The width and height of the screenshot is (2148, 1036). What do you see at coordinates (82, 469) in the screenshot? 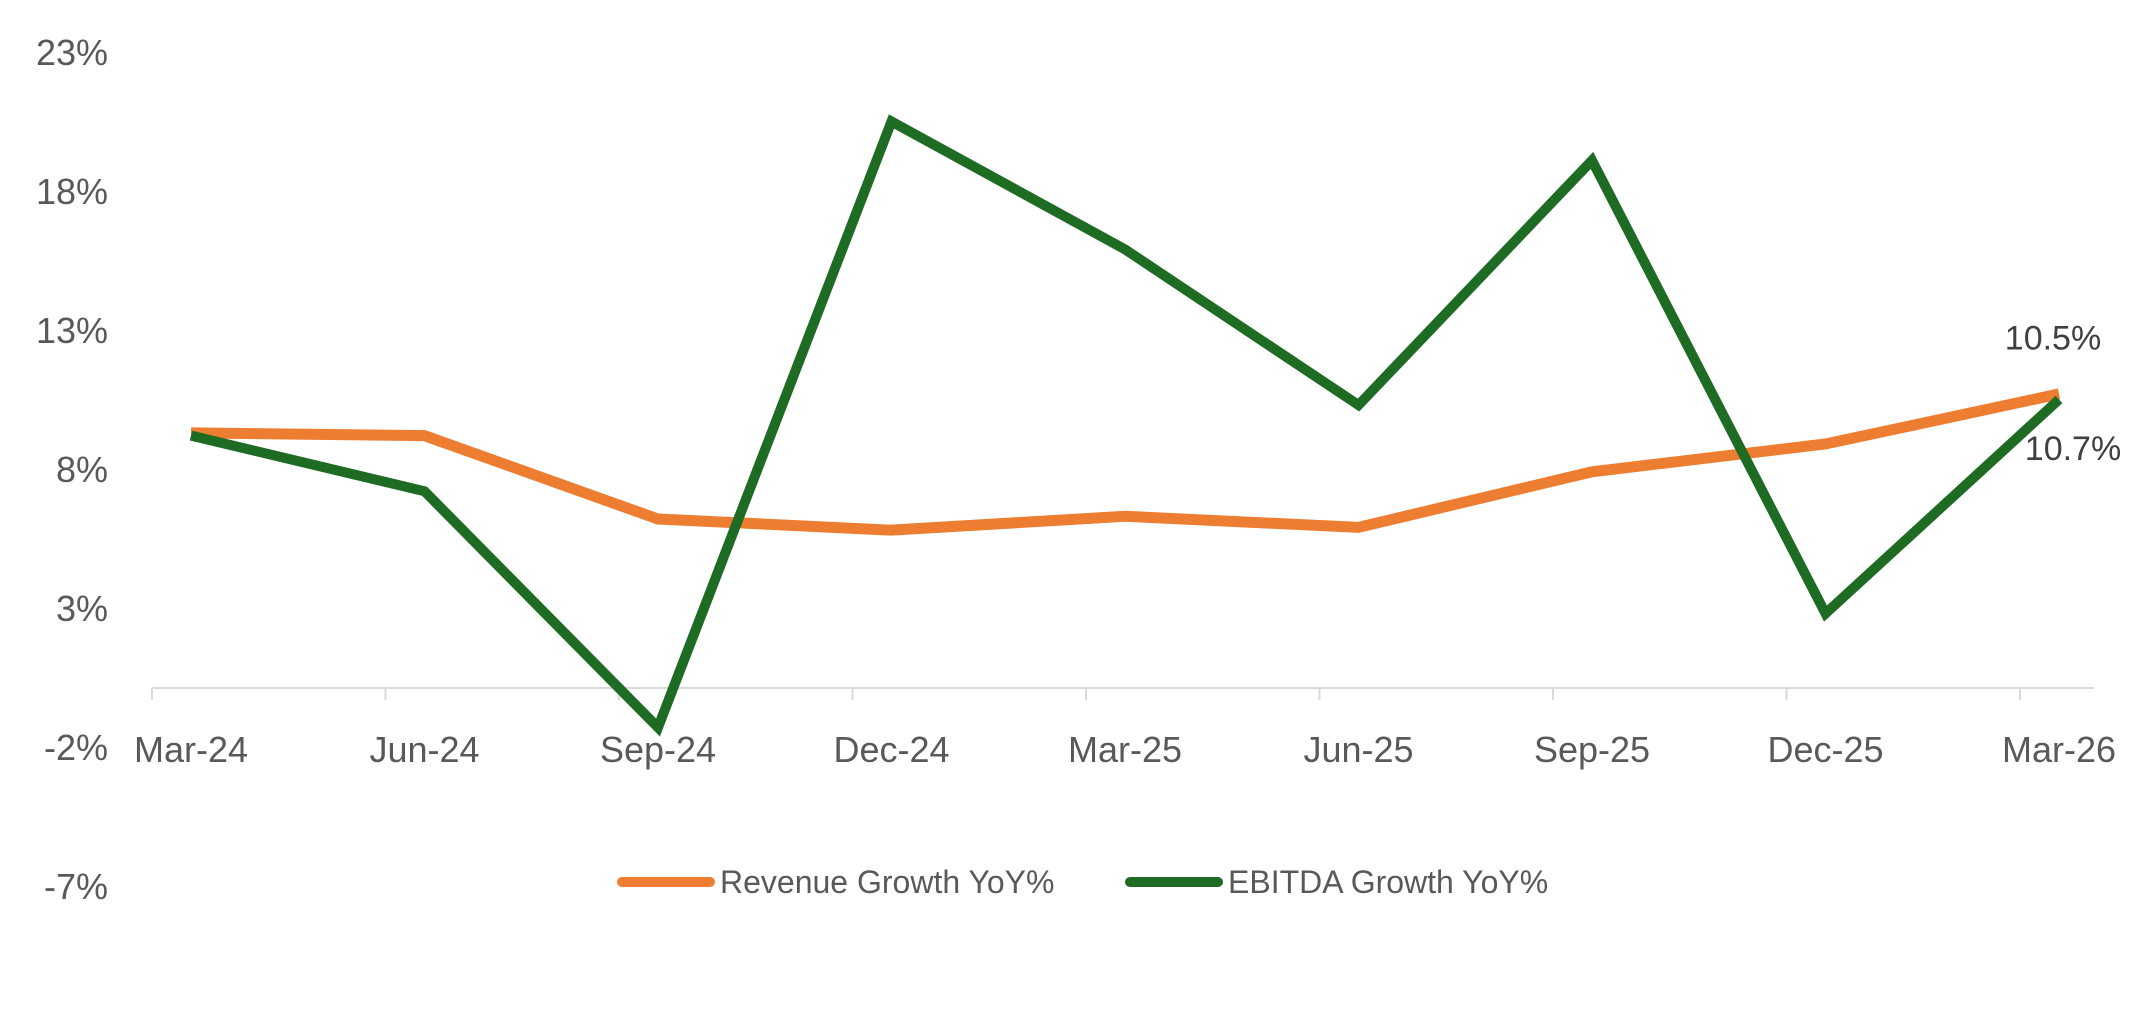
I see `y-tick-label: 8%` at bounding box center [82, 469].